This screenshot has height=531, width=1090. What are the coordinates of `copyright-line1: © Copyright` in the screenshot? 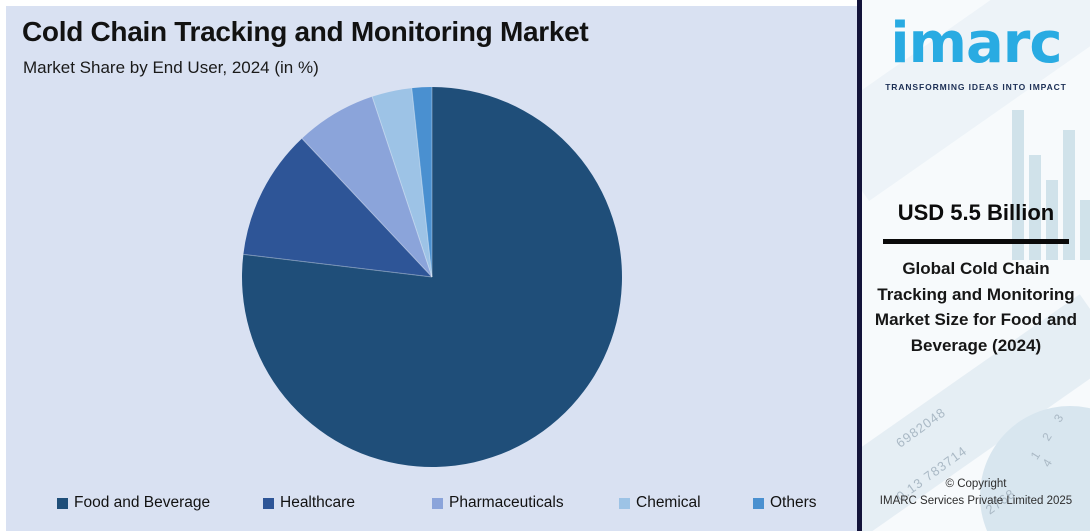 It's located at (976, 484).